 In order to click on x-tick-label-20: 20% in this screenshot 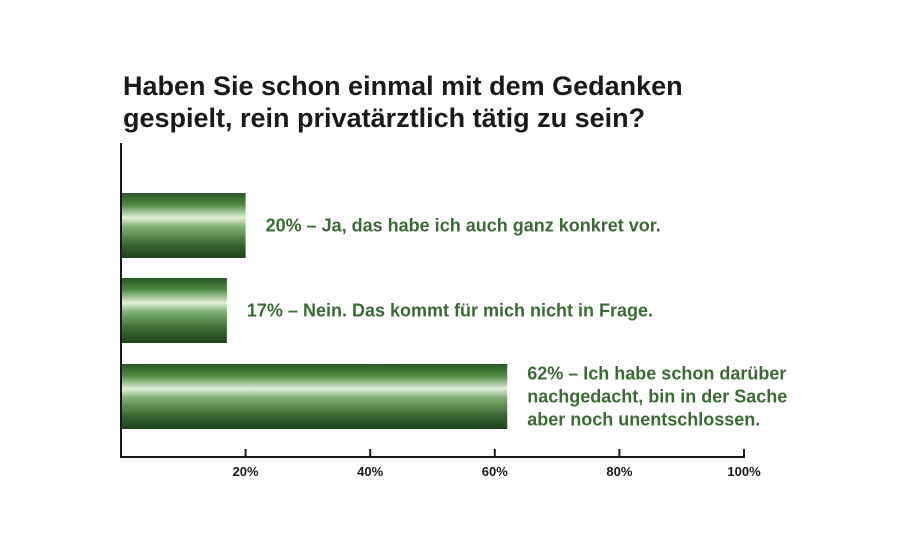, I will do `click(246, 471)`.